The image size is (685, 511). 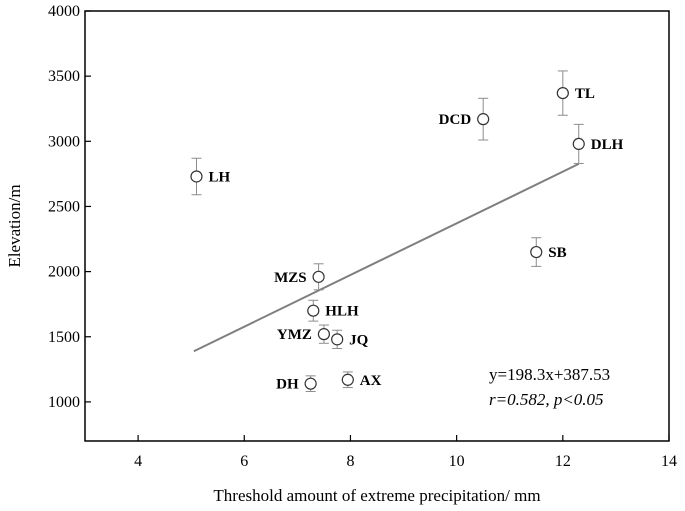 What do you see at coordinates (64, 272) in the screenshot?
I see `y-tick-label: 2000` at bounding box center [64, 272].